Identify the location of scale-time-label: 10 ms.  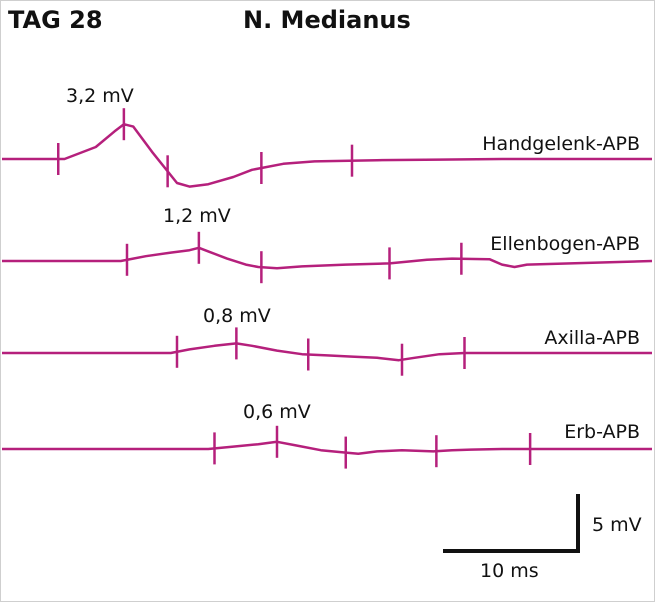
(509, 571).